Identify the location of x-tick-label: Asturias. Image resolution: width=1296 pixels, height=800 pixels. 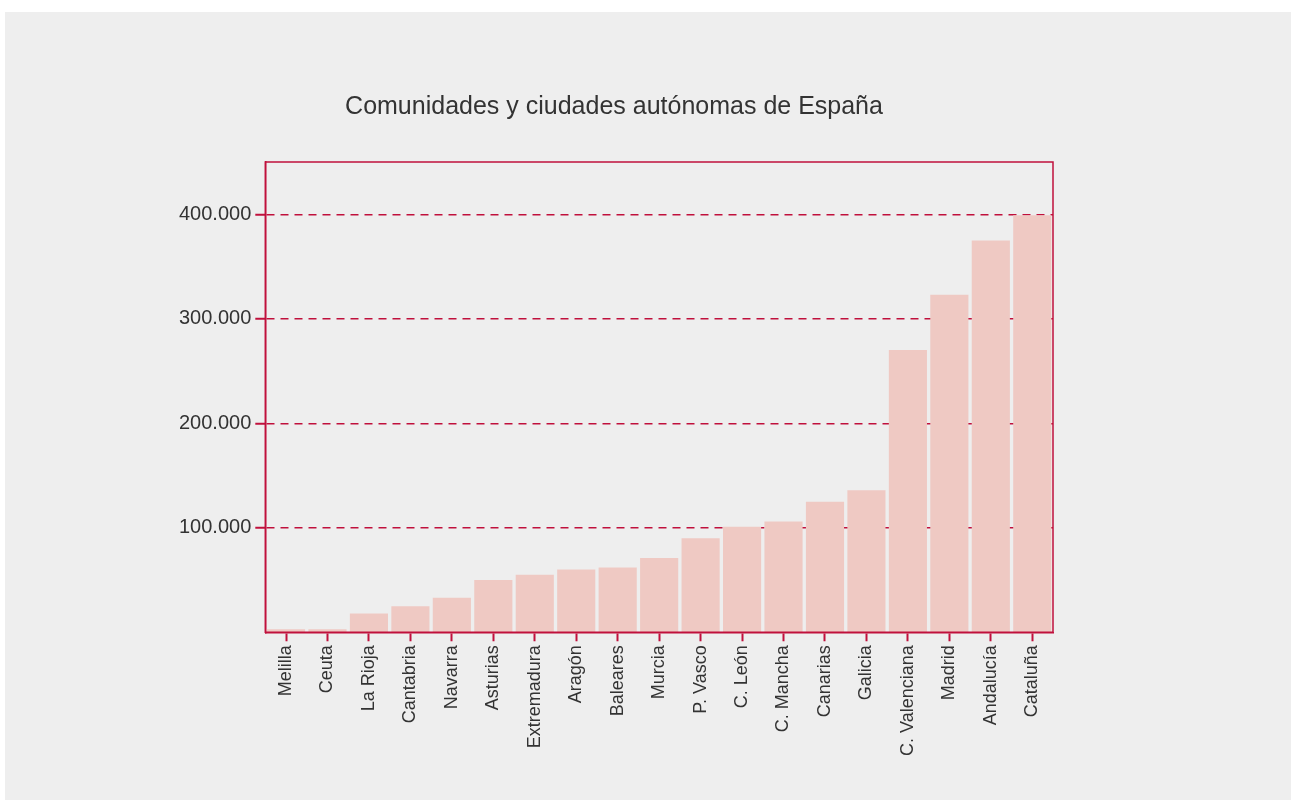
(492, 678).